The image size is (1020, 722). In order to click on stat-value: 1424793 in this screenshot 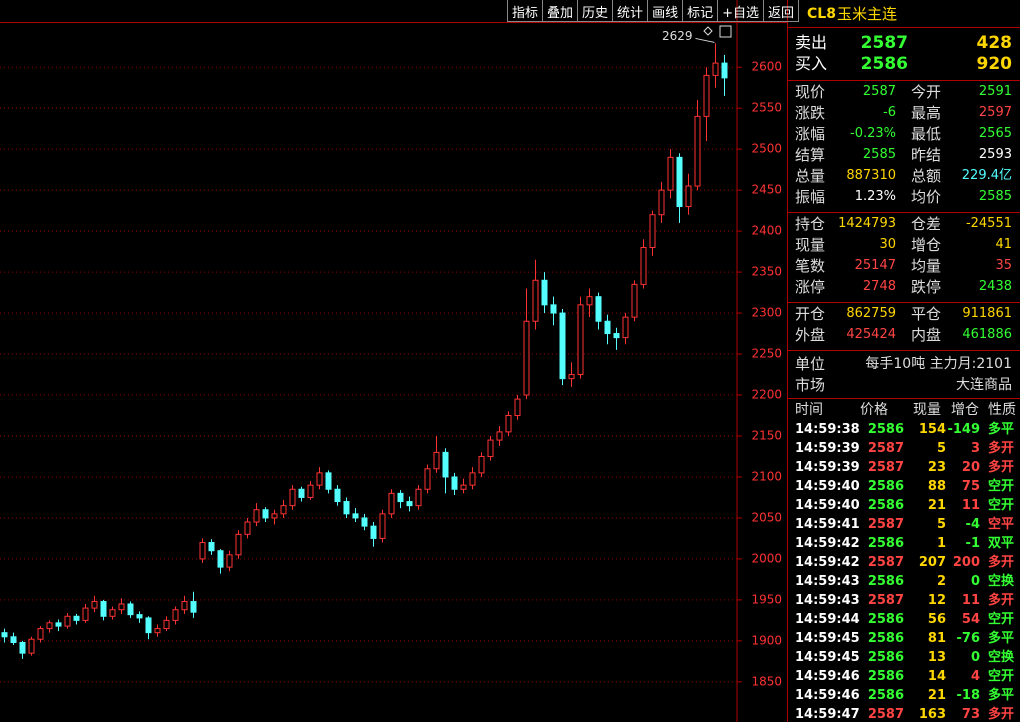, I will do `click(867, 223)`.